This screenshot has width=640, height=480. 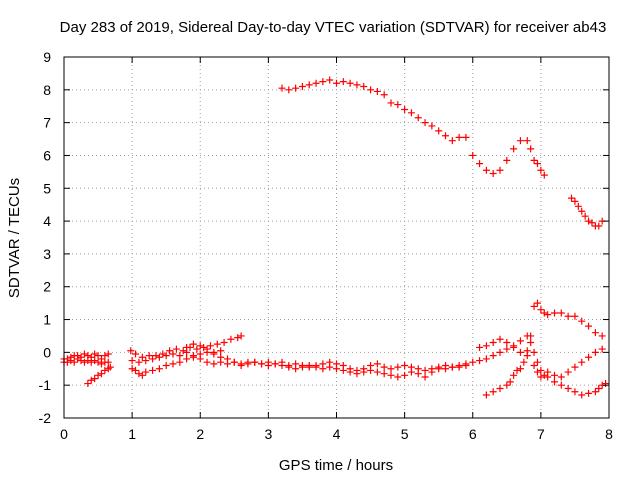 I want to click on x-tick-label: 4, so click(x=337, y=434).